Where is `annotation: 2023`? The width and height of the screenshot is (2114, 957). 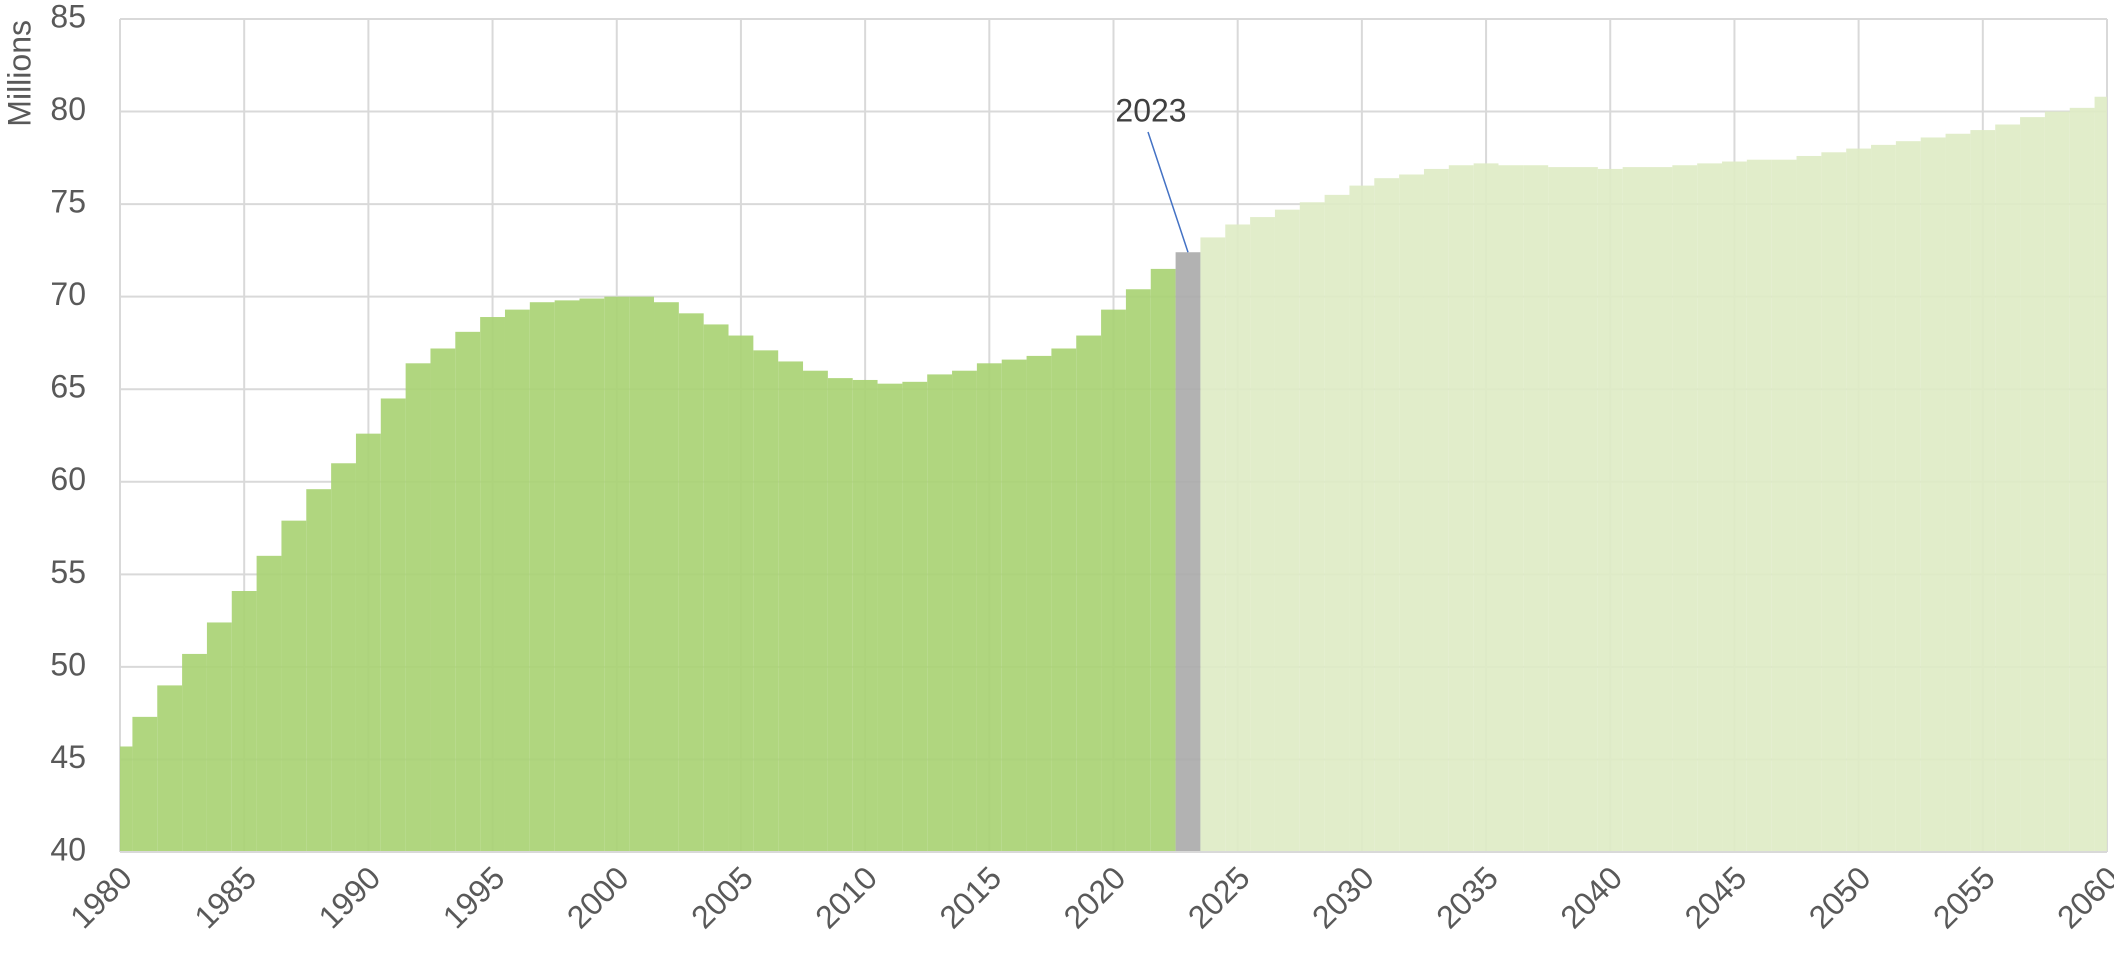
annotation: 2023 is located at coordinates (1150, 110).